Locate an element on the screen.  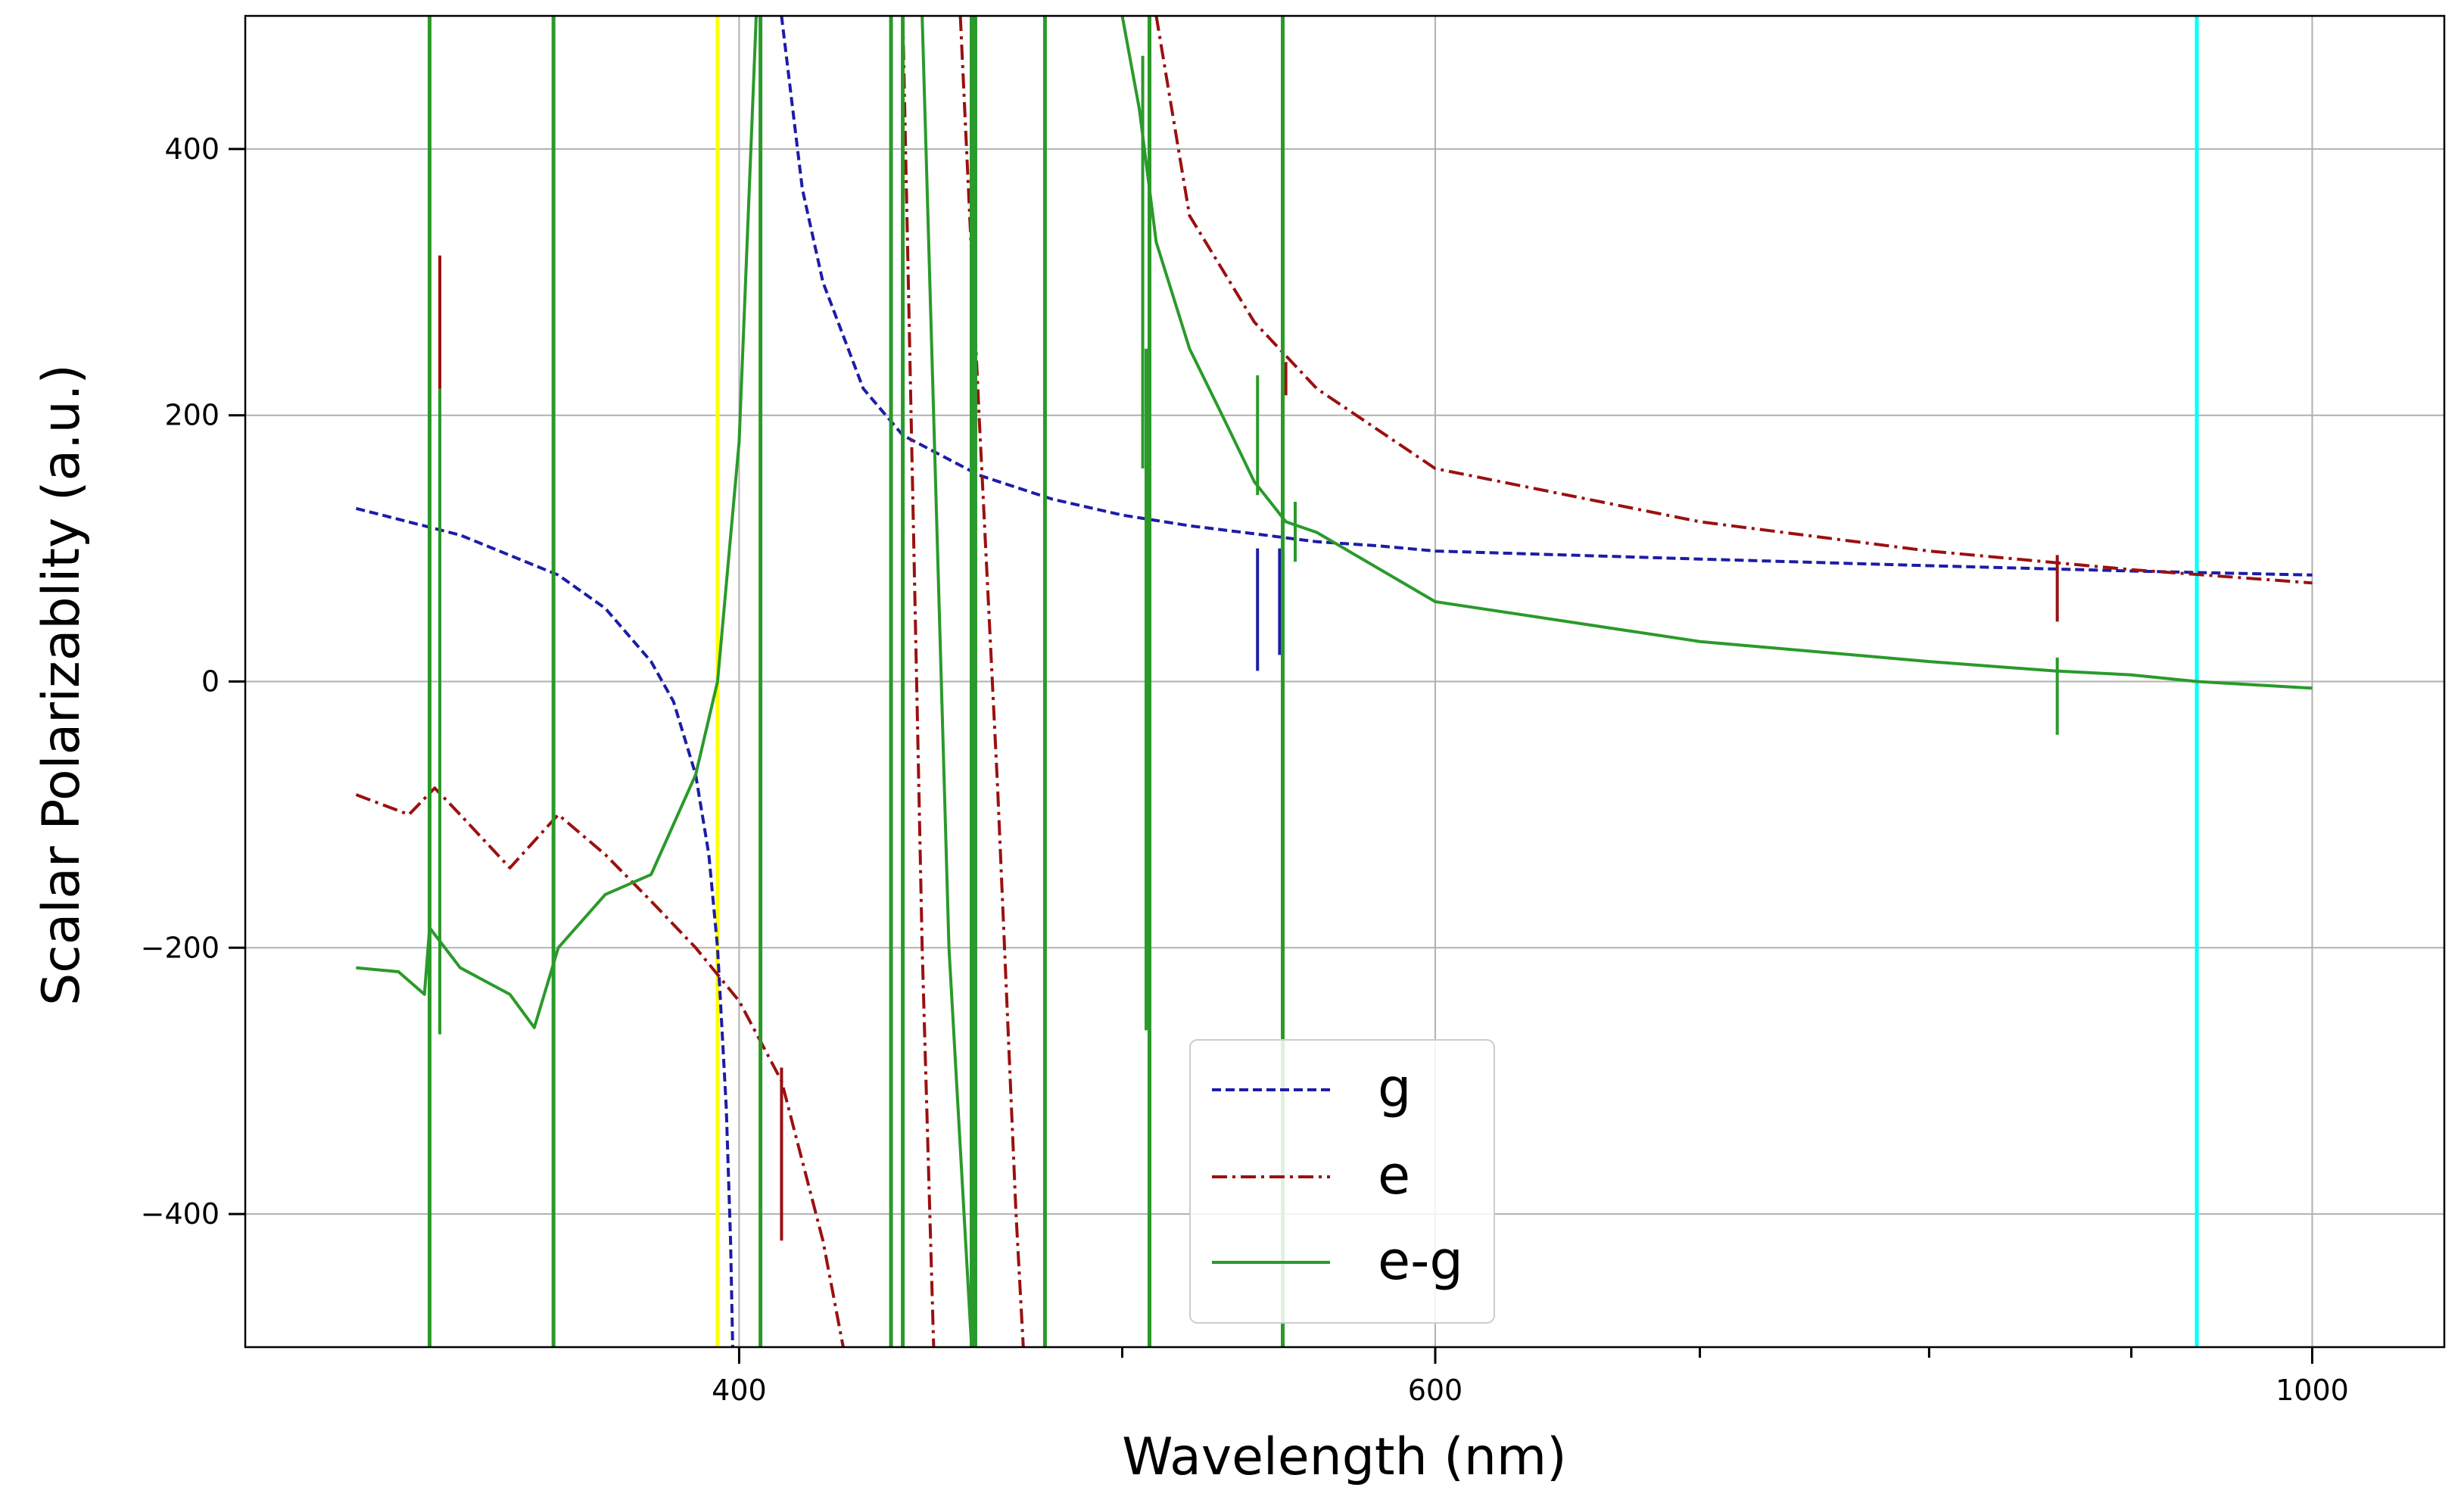
y-tick-label: 0 is located at coordinates (211, 682).